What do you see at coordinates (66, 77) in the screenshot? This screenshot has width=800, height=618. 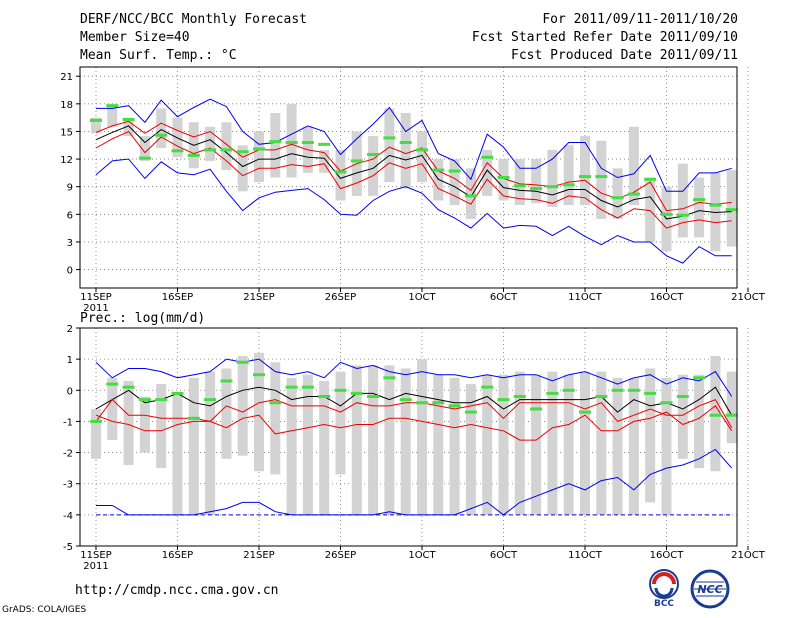 I see `y-tick-label: 21` at bounding box center [66, 77].